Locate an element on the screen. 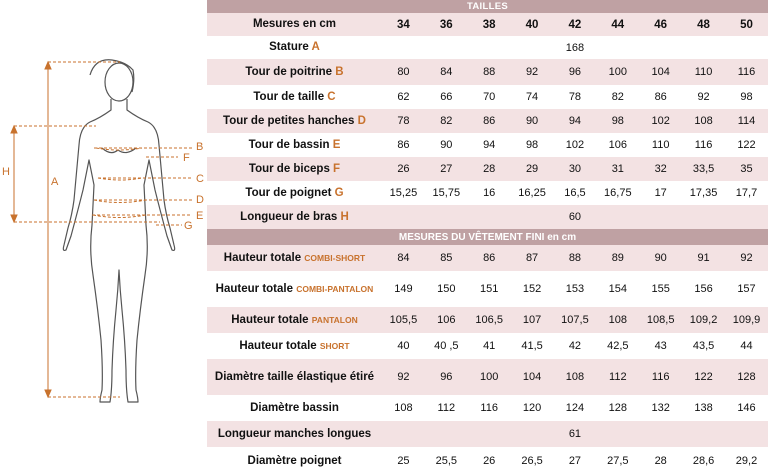  table-cell: 146 is located at coordinates (746, 408).